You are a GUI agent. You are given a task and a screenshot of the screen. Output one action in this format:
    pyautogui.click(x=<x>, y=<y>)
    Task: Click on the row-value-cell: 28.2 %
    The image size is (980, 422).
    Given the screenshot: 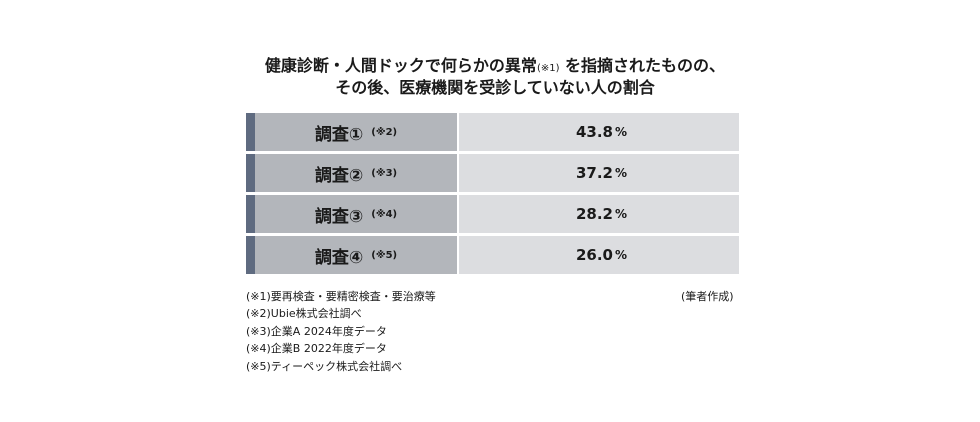 What is the action you would take?
    pyautogui.click(x=599, y=214)
    